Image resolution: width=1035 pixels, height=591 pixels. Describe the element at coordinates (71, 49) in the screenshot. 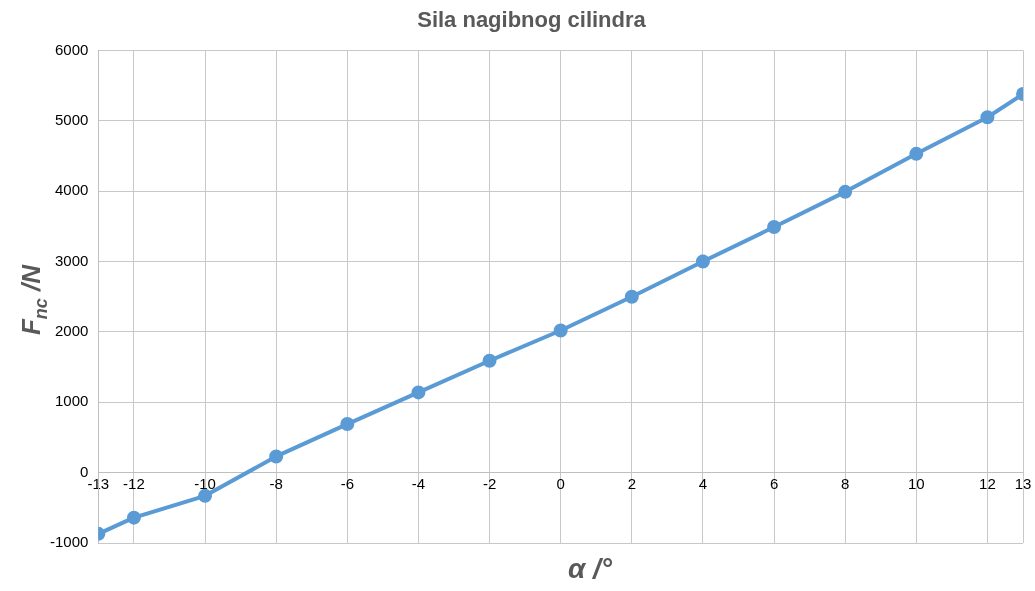

I see `y-tick-label: 6000` at that location.